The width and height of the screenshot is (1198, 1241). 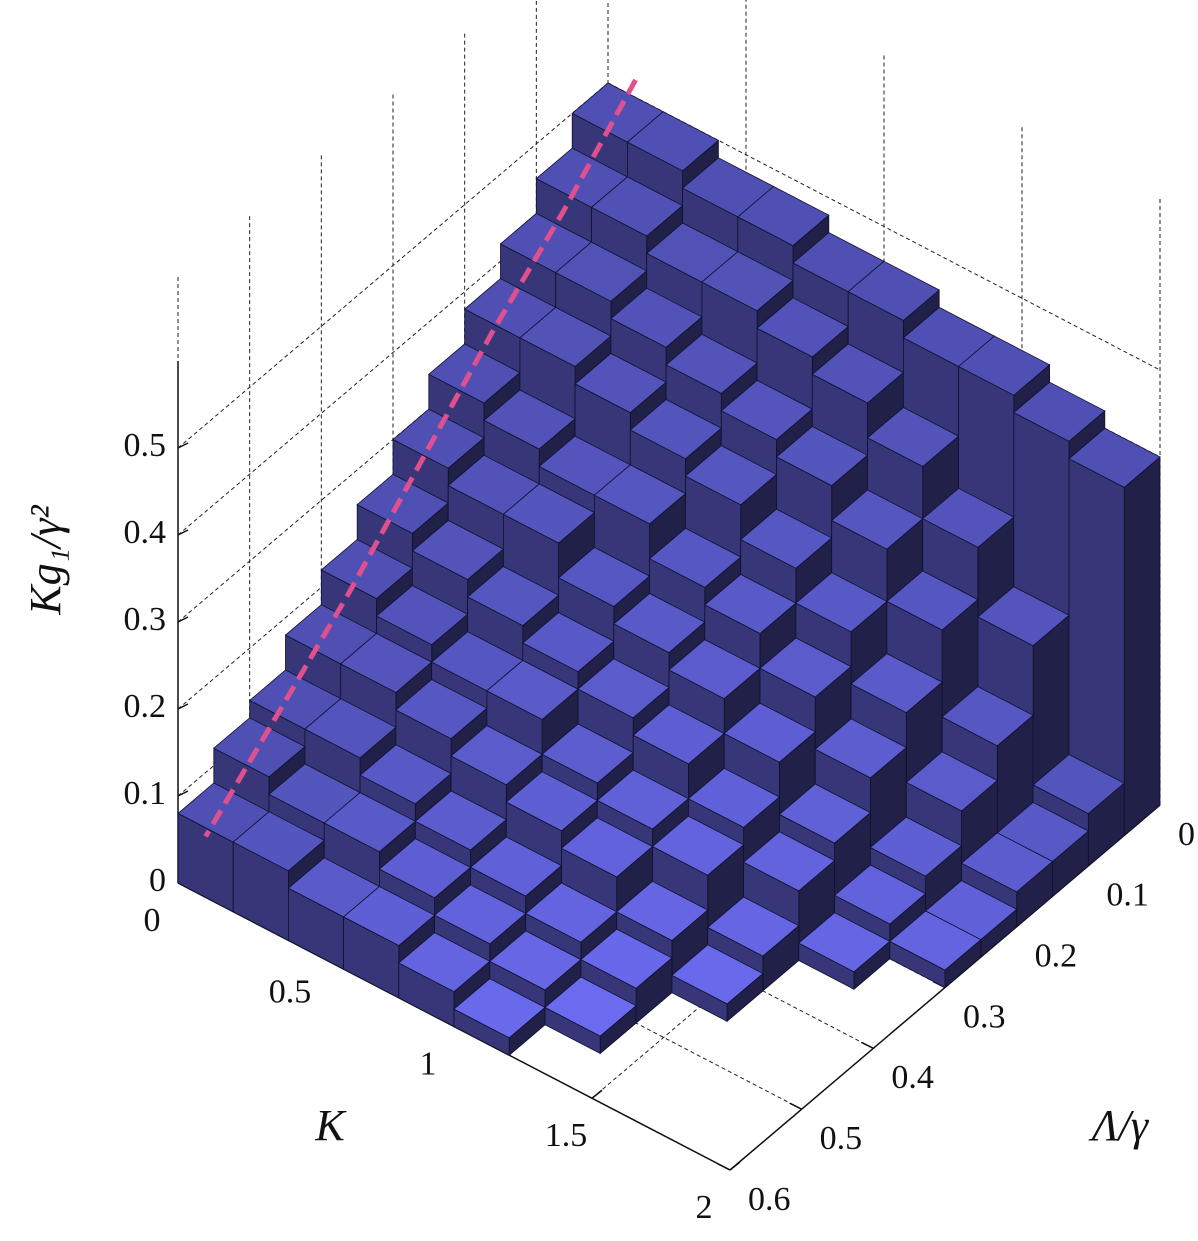 I want to click on x-tick-label: 2, so click(x=704, y=1207).